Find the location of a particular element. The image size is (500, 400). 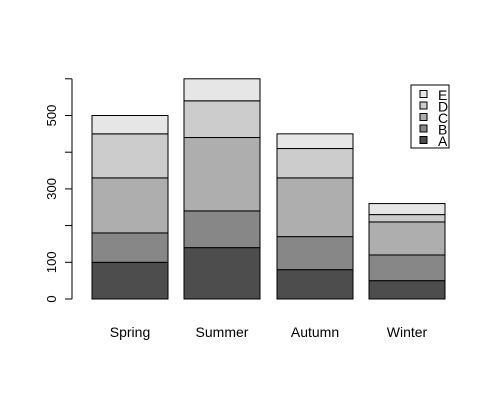

bar-segment-spring-c is located at coordinates (130, 205).